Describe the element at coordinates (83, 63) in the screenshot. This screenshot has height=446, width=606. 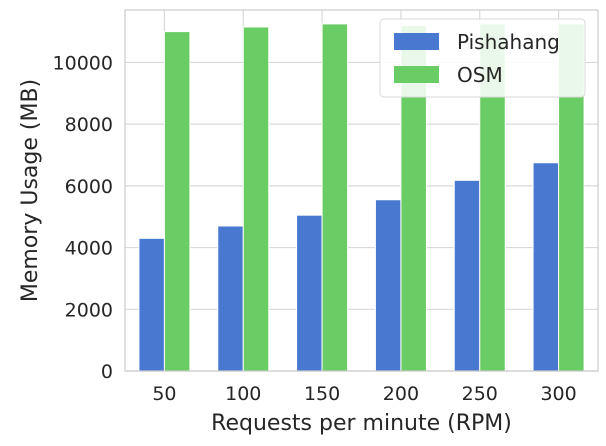
I see `y-tick-label: 10000` at that location.